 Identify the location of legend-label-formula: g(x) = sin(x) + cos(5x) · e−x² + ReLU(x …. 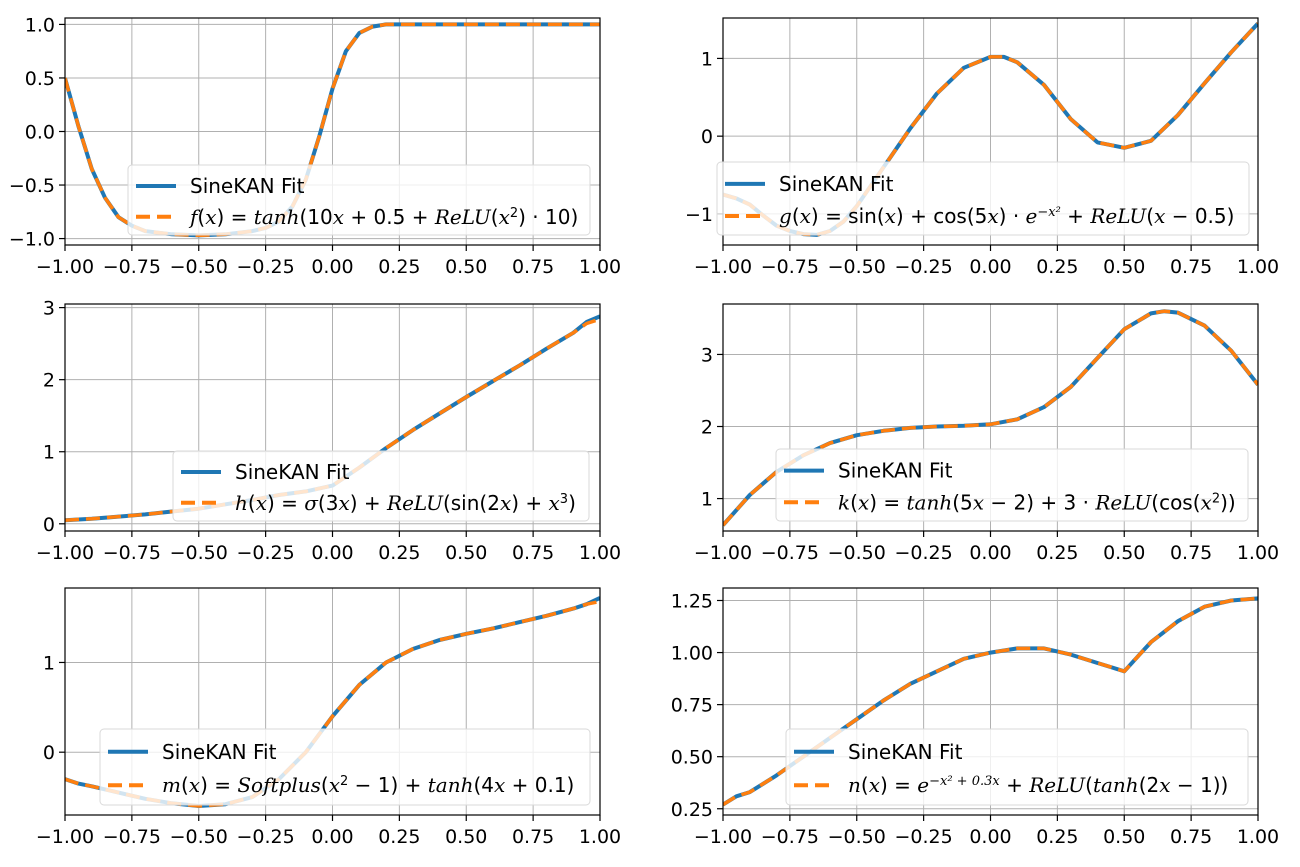
(1006, 216).